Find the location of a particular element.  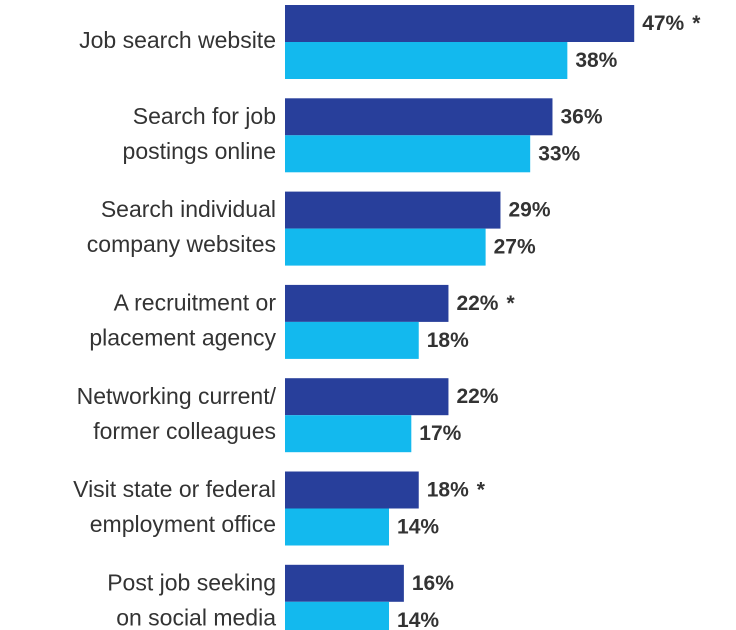

value-label: 27% is located at coordinates (515, 247).